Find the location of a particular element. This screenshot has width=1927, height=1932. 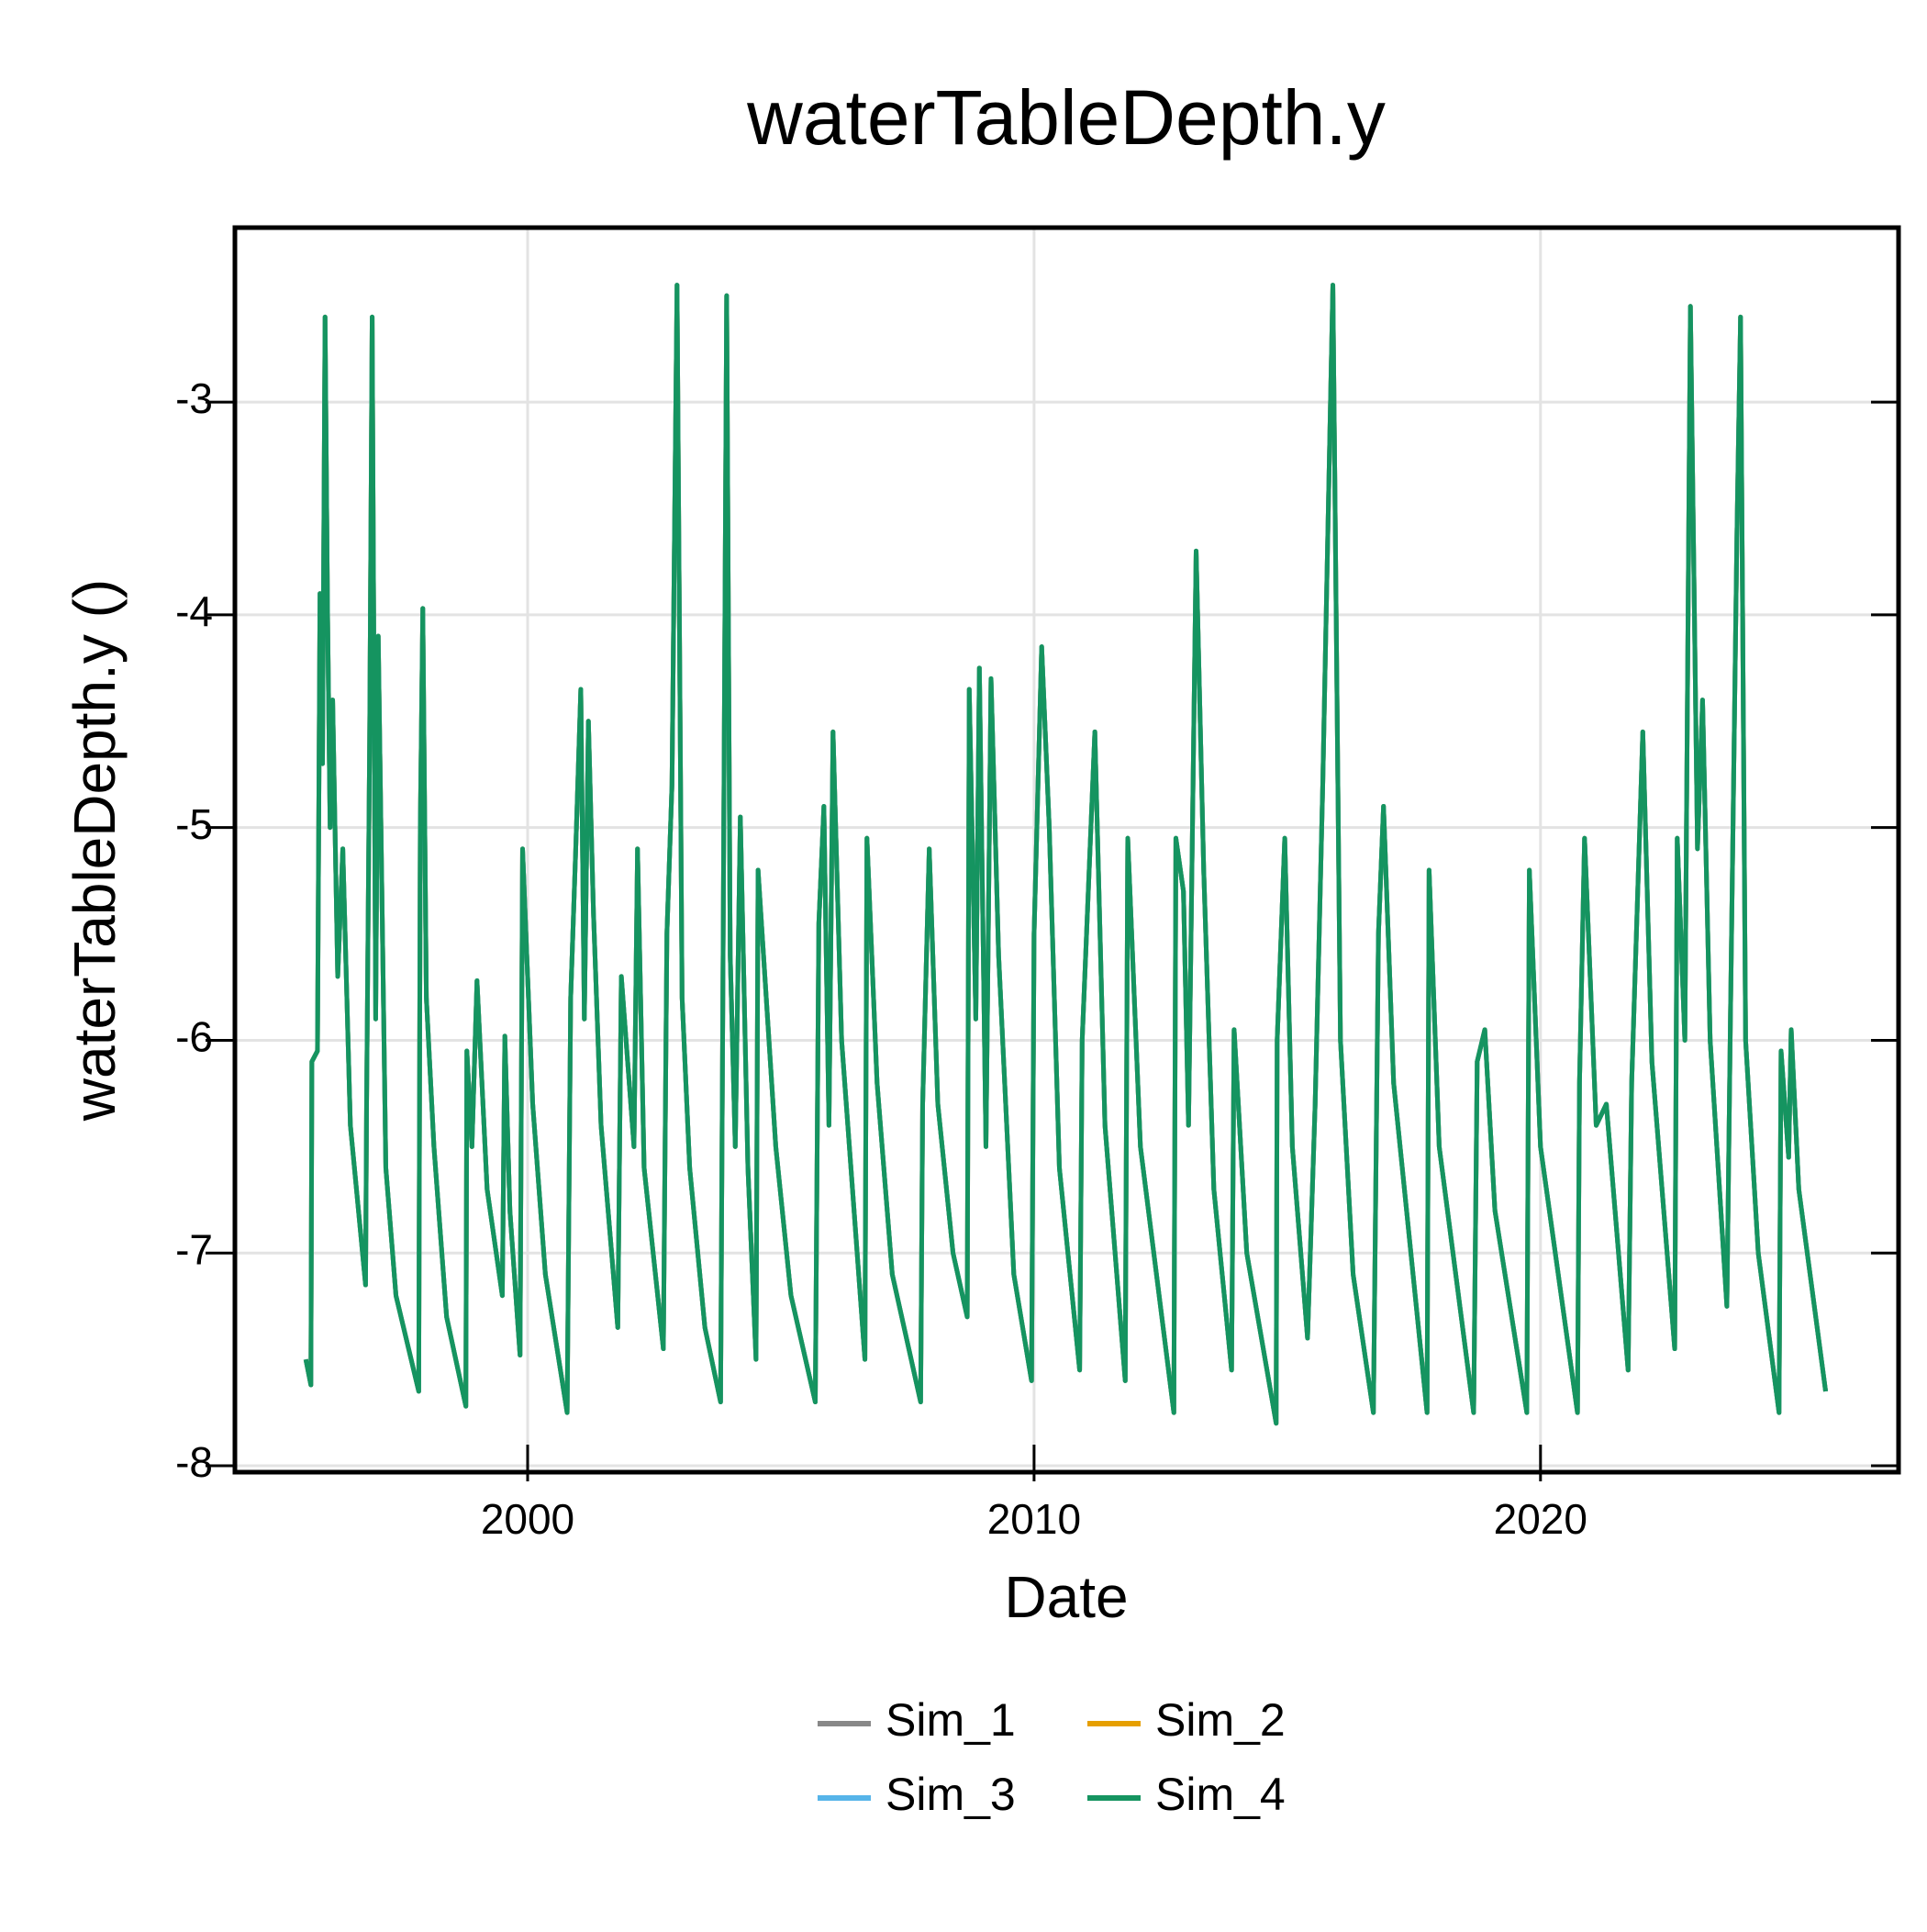

legend-label: Sim_1 is located at coordinates (951, 1720).